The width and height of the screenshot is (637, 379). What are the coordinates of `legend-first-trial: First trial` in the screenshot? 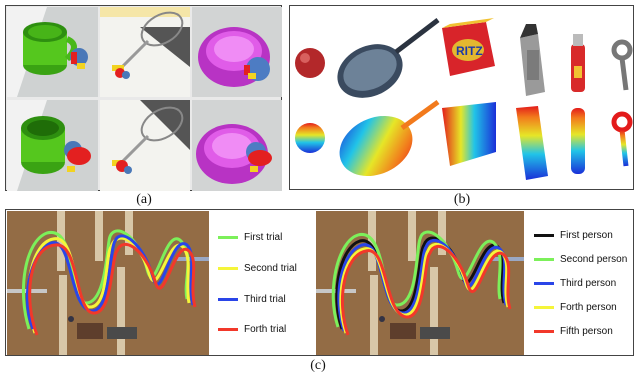 It's located at (250, 237).